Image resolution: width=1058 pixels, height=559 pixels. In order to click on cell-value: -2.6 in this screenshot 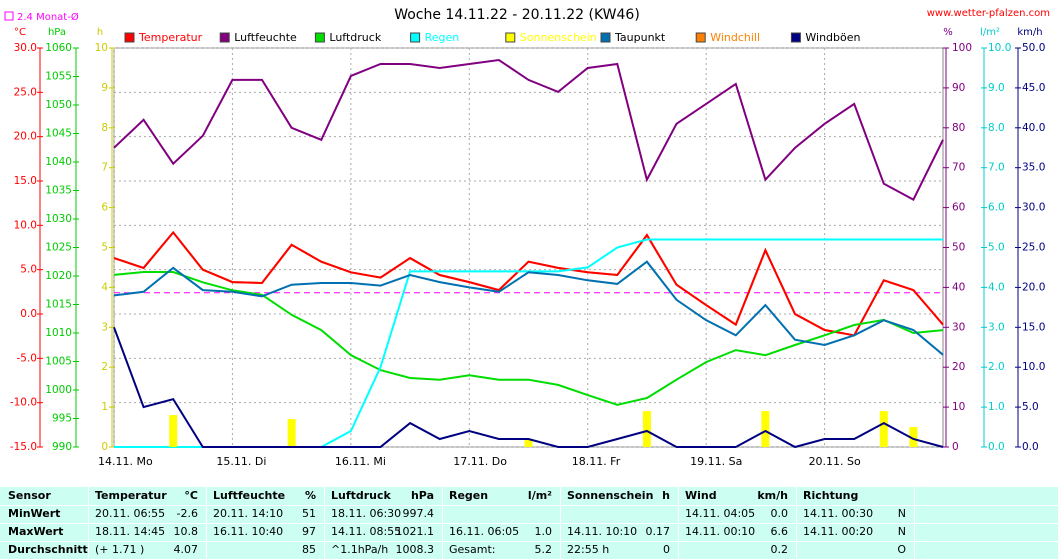, I will do `click(187, 513)`.